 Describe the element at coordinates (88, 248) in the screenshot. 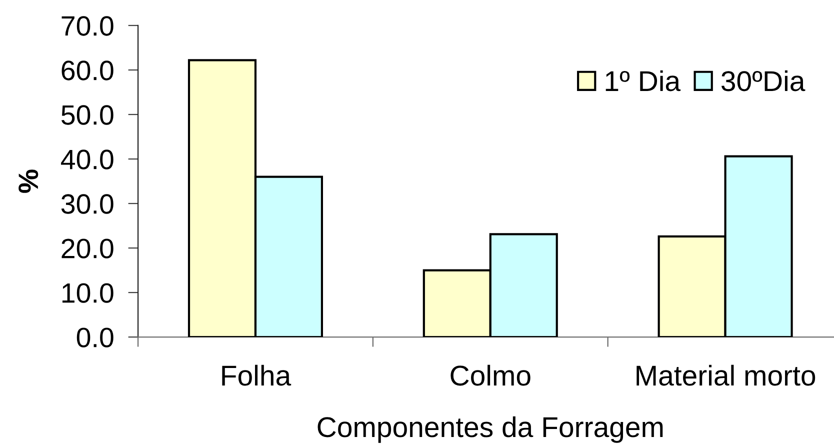

I see `y-tick-label: 20.0` at that location.